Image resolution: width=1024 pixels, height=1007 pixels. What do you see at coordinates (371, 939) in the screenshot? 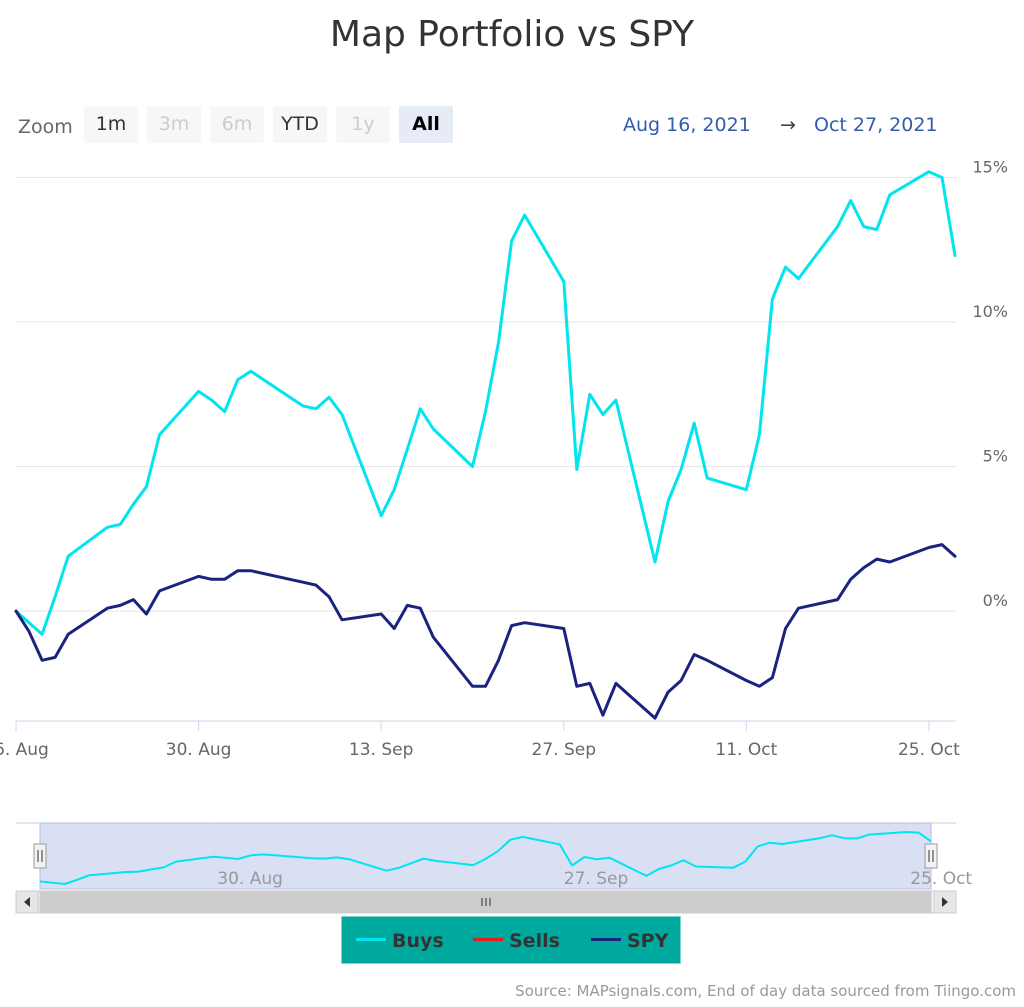
I see `legend-buys-swatch` at bounding box center [371, 939].